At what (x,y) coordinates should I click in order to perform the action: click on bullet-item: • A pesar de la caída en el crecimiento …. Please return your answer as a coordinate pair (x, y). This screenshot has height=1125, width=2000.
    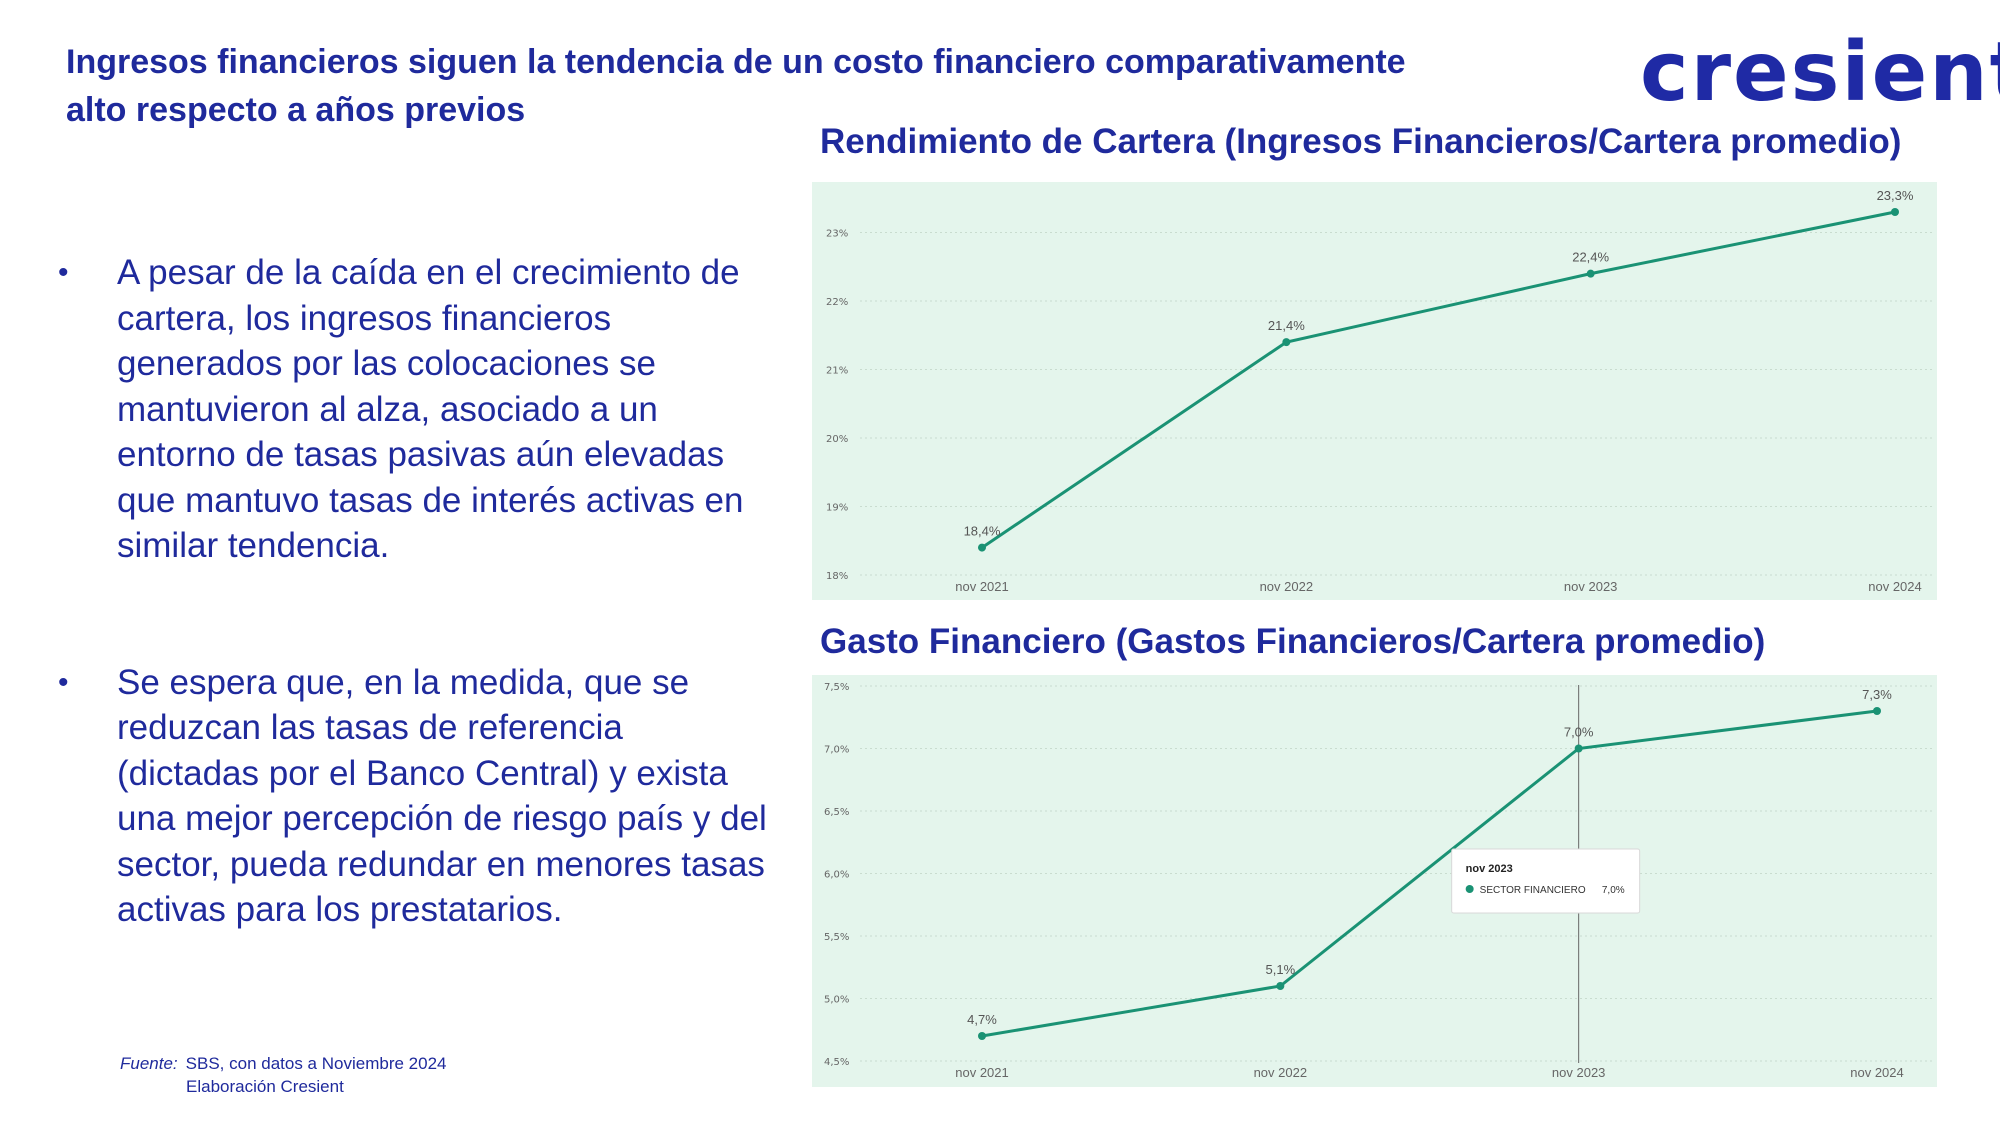
    Looking at the image, I should click on (412, 409).